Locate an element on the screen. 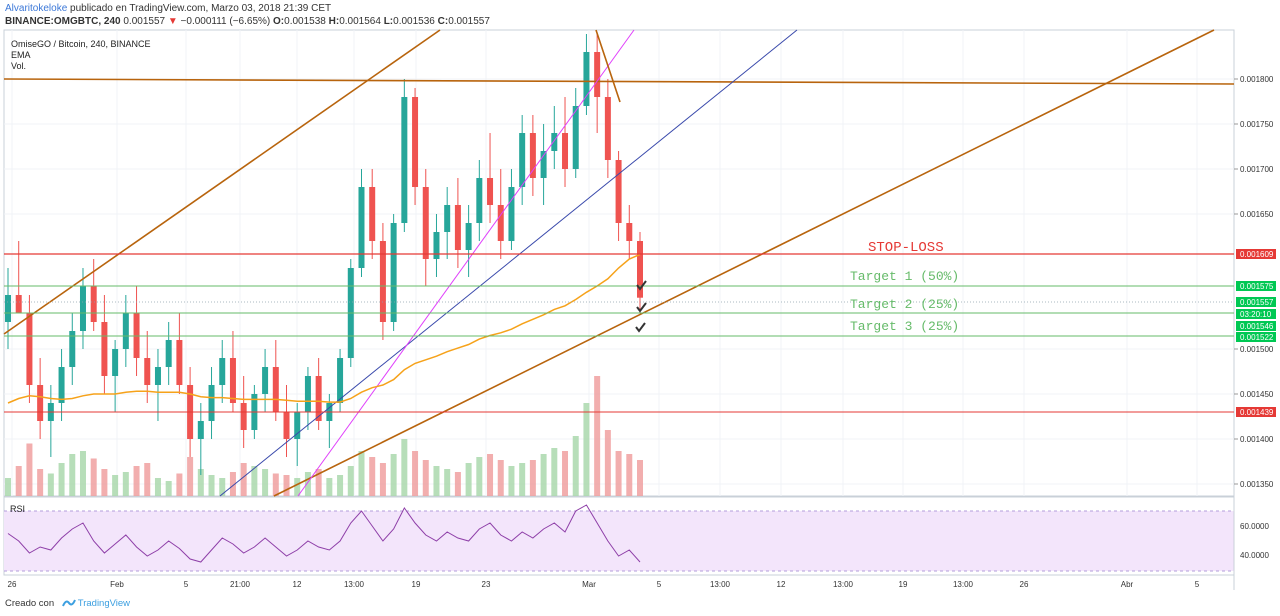 Image resolution: width=1280 pixels, height=616 pixels. rsi-band is located at coordinates (619, 541).